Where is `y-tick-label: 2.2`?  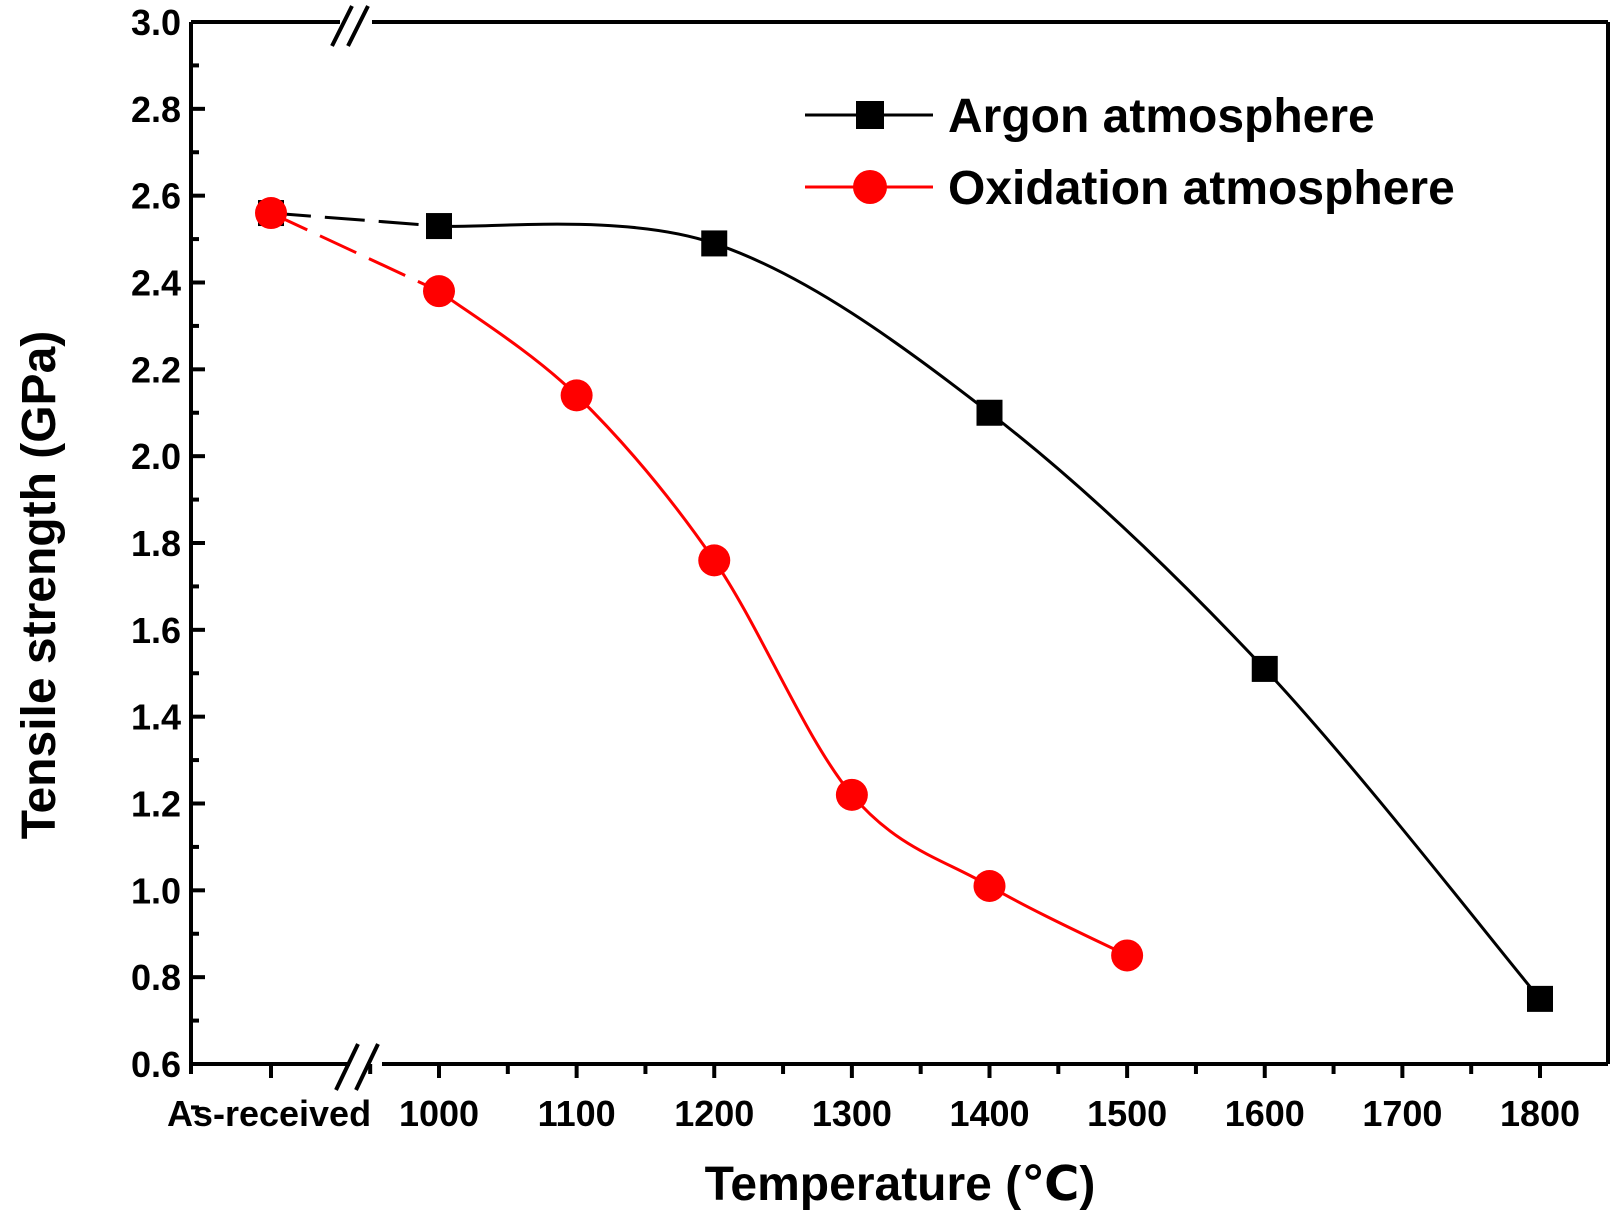
y-tick-label: 2.2 is located at coordinates (156, 369).